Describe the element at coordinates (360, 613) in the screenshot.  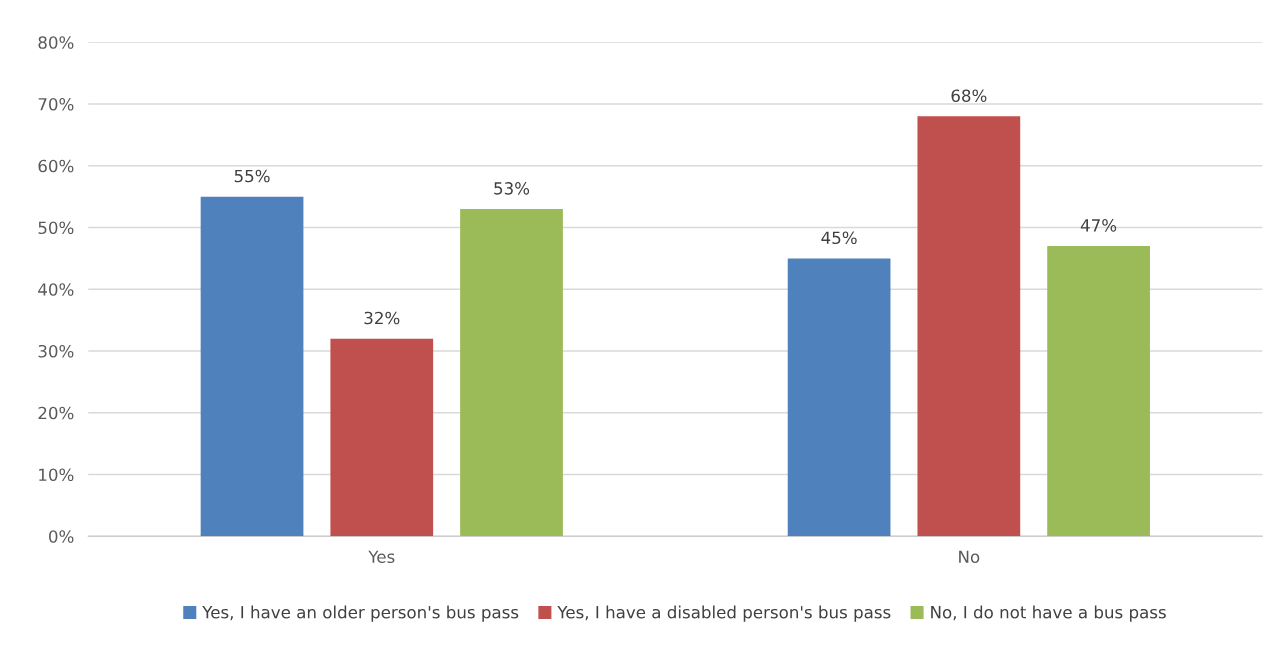
I see `legend-label: Yes, I have an older person's bus pass` at that location.